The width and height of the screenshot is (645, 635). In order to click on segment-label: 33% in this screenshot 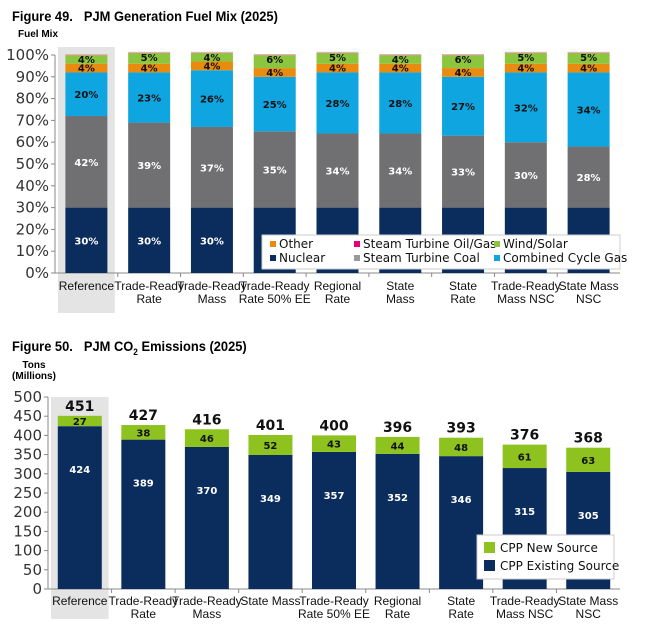, I will do `click(463, 173)`.